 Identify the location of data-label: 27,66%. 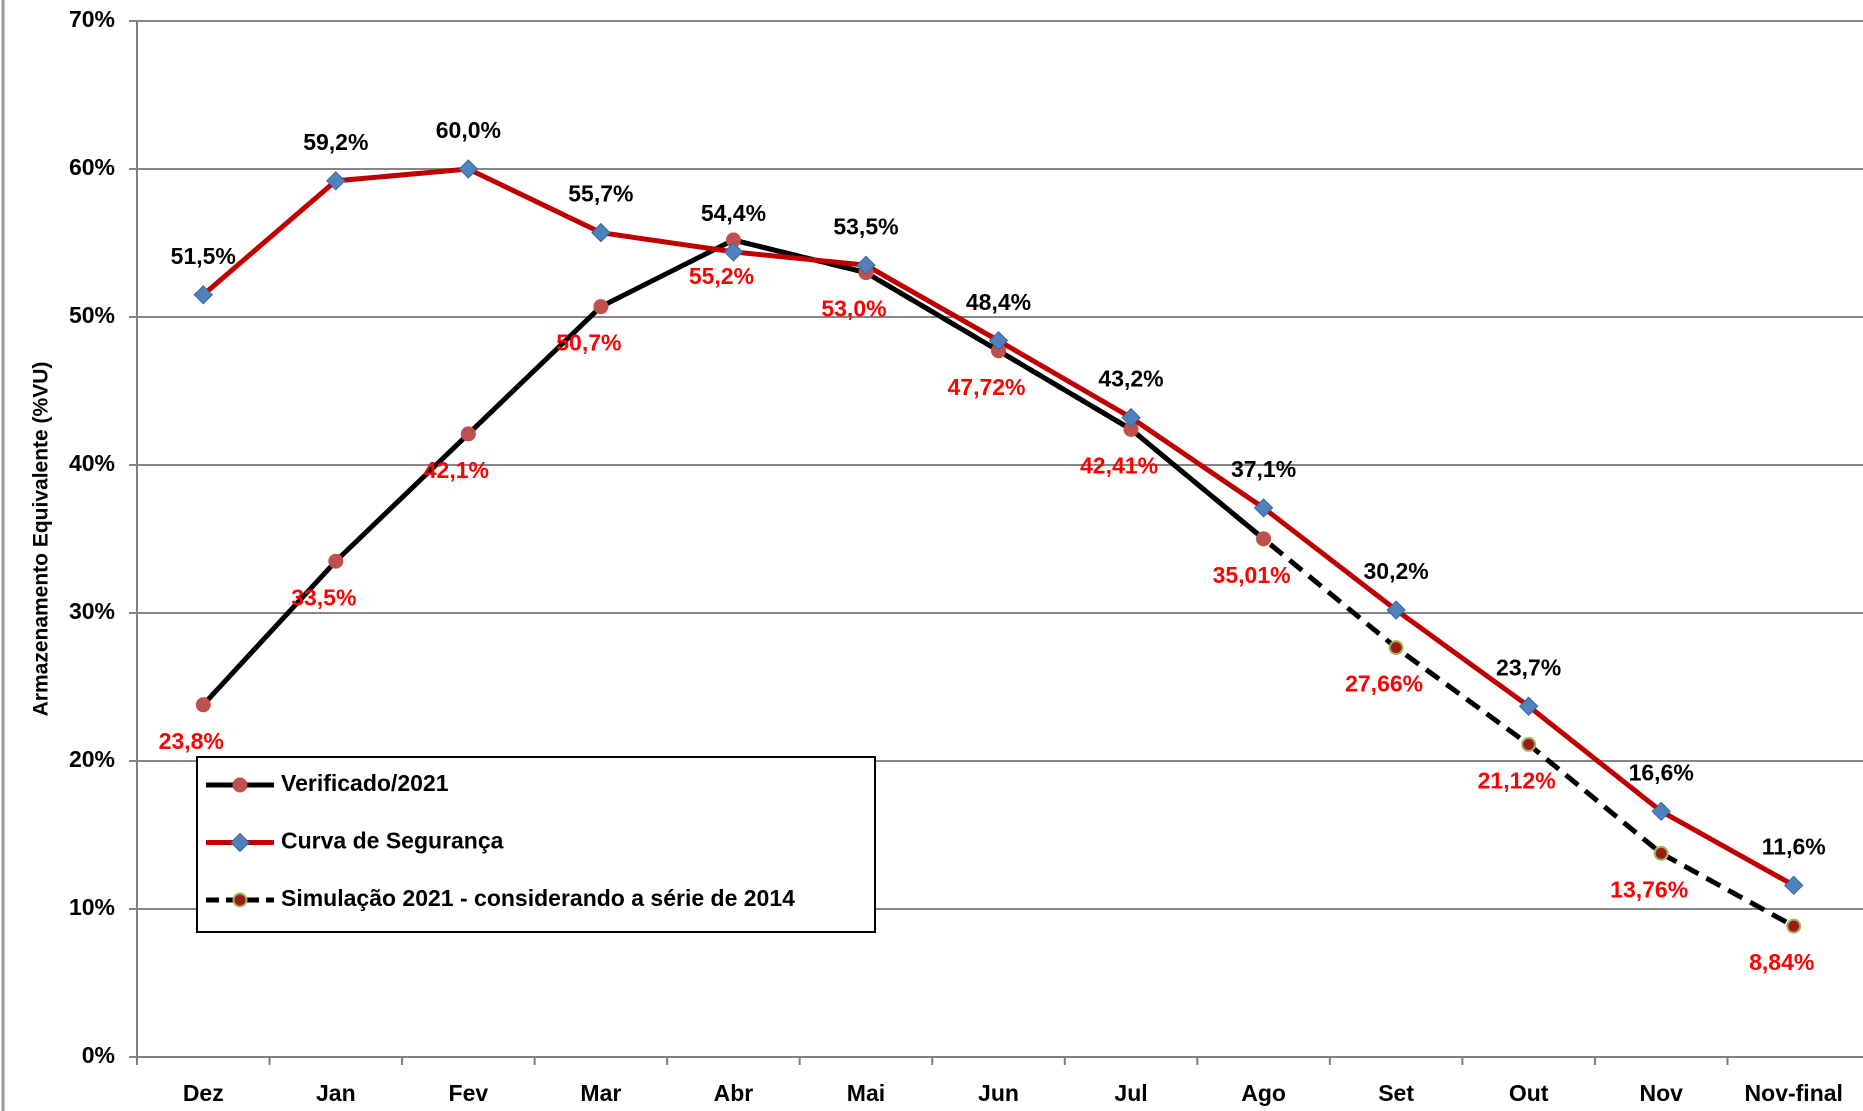
(1384, 684).